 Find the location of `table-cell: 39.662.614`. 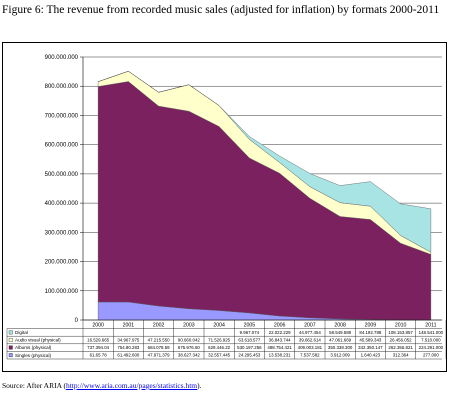

table-cell: 39.662.614 is located at coordinates (310, 340).